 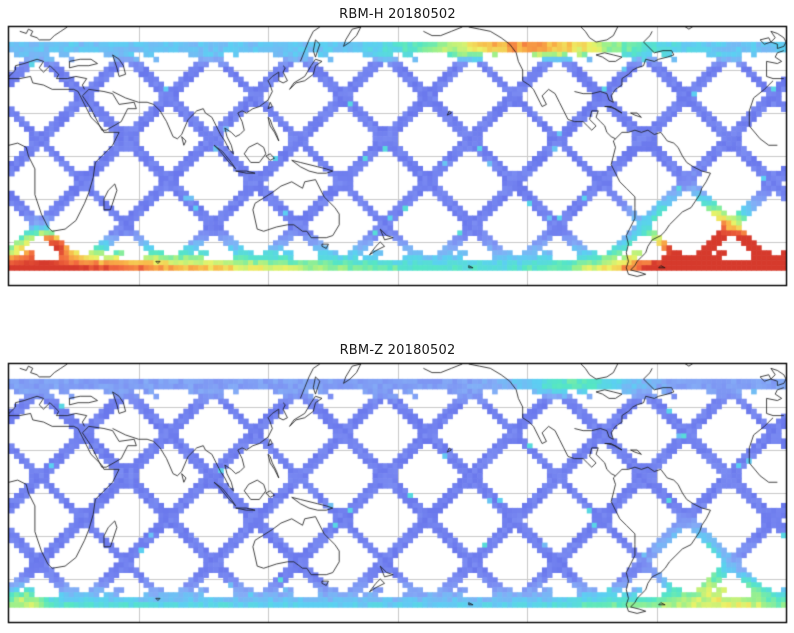 What do you see at coordinates (397, 14) in the screenshot?
I see `panel-title-rbm-h: RBM-H 20180502` at bounding box center [397, 14].